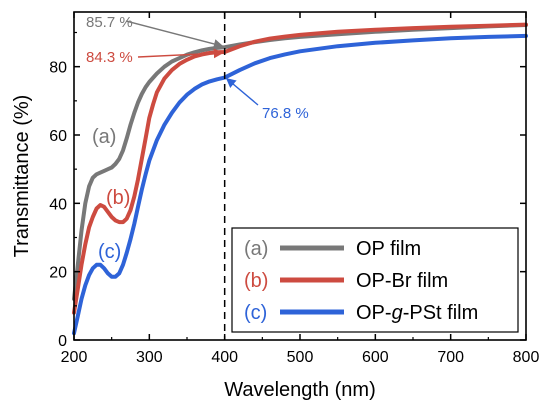 The width and height of the screenshot is (550, 418). Describe the element at coordinates (22, 176) in the screenshot. I see `y-axis-label: Transmittance (%)` at that location.